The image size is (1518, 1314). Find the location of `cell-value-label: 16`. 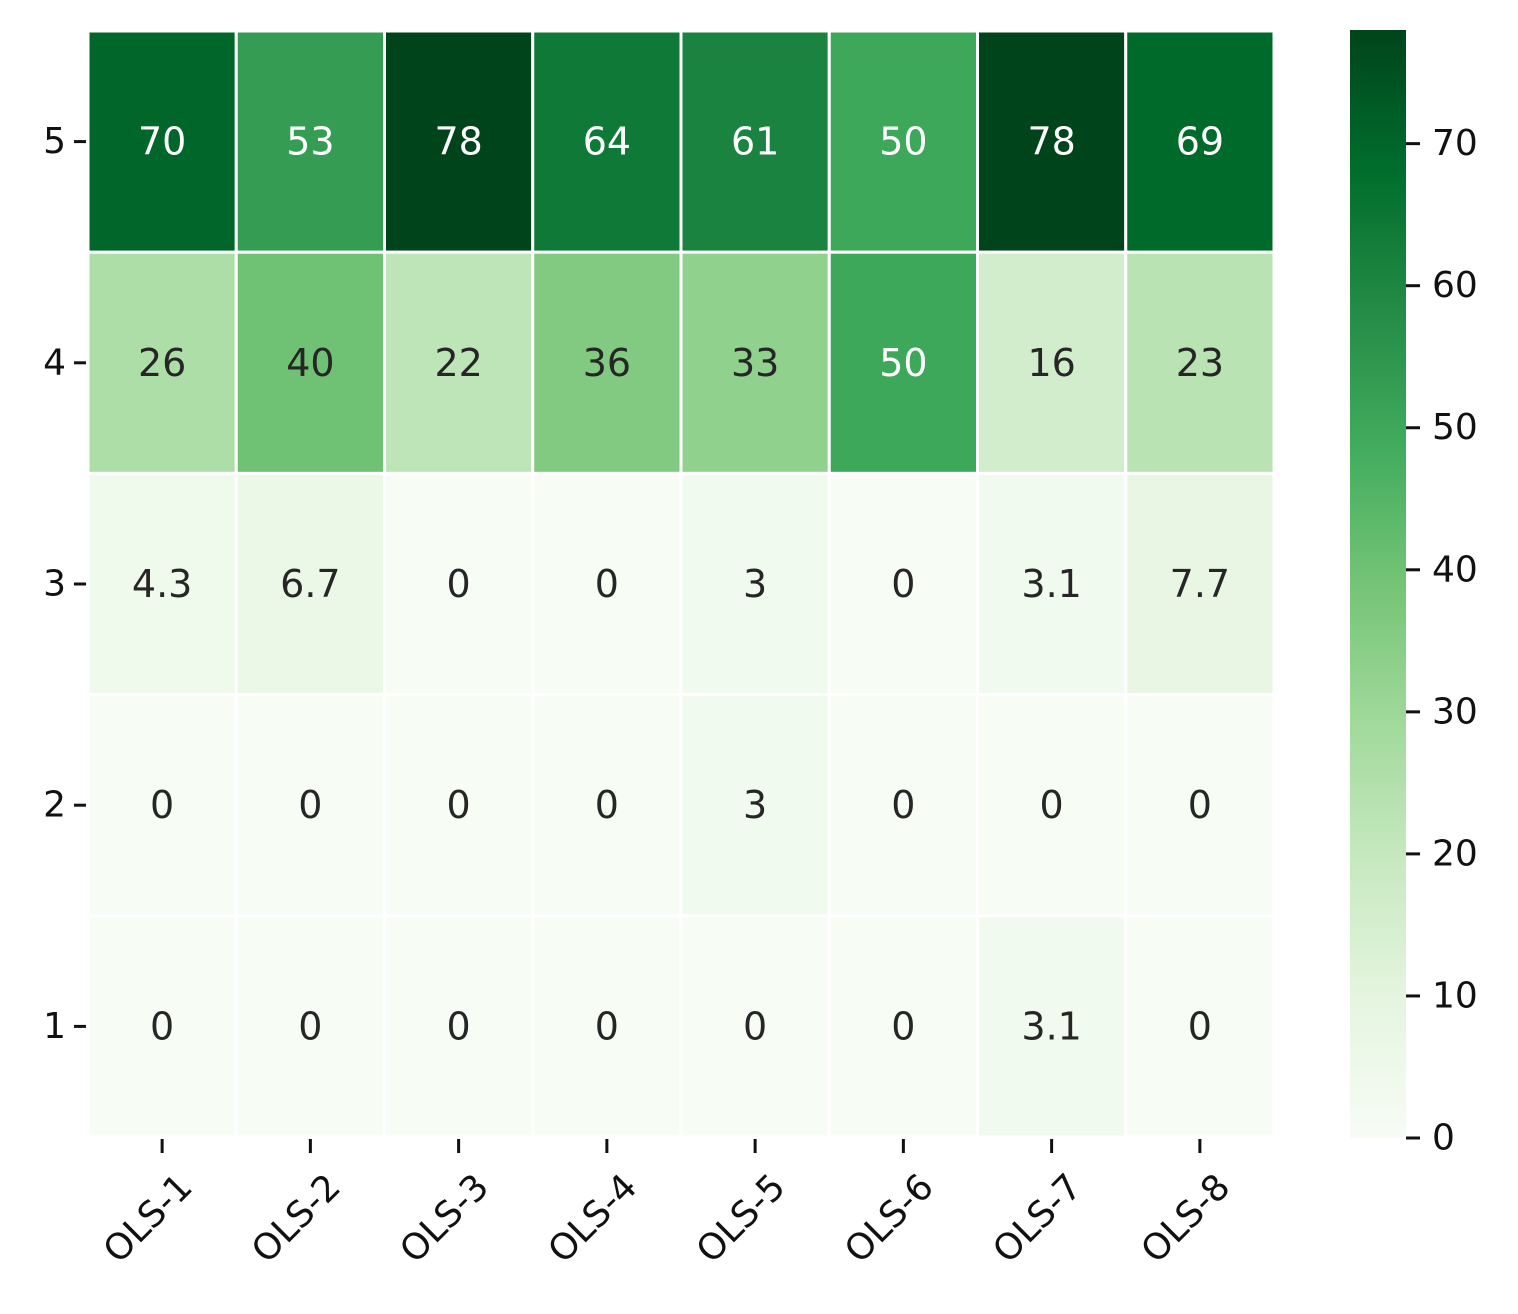

cell-value-label: 16 is located at coordinates (1051, 363).